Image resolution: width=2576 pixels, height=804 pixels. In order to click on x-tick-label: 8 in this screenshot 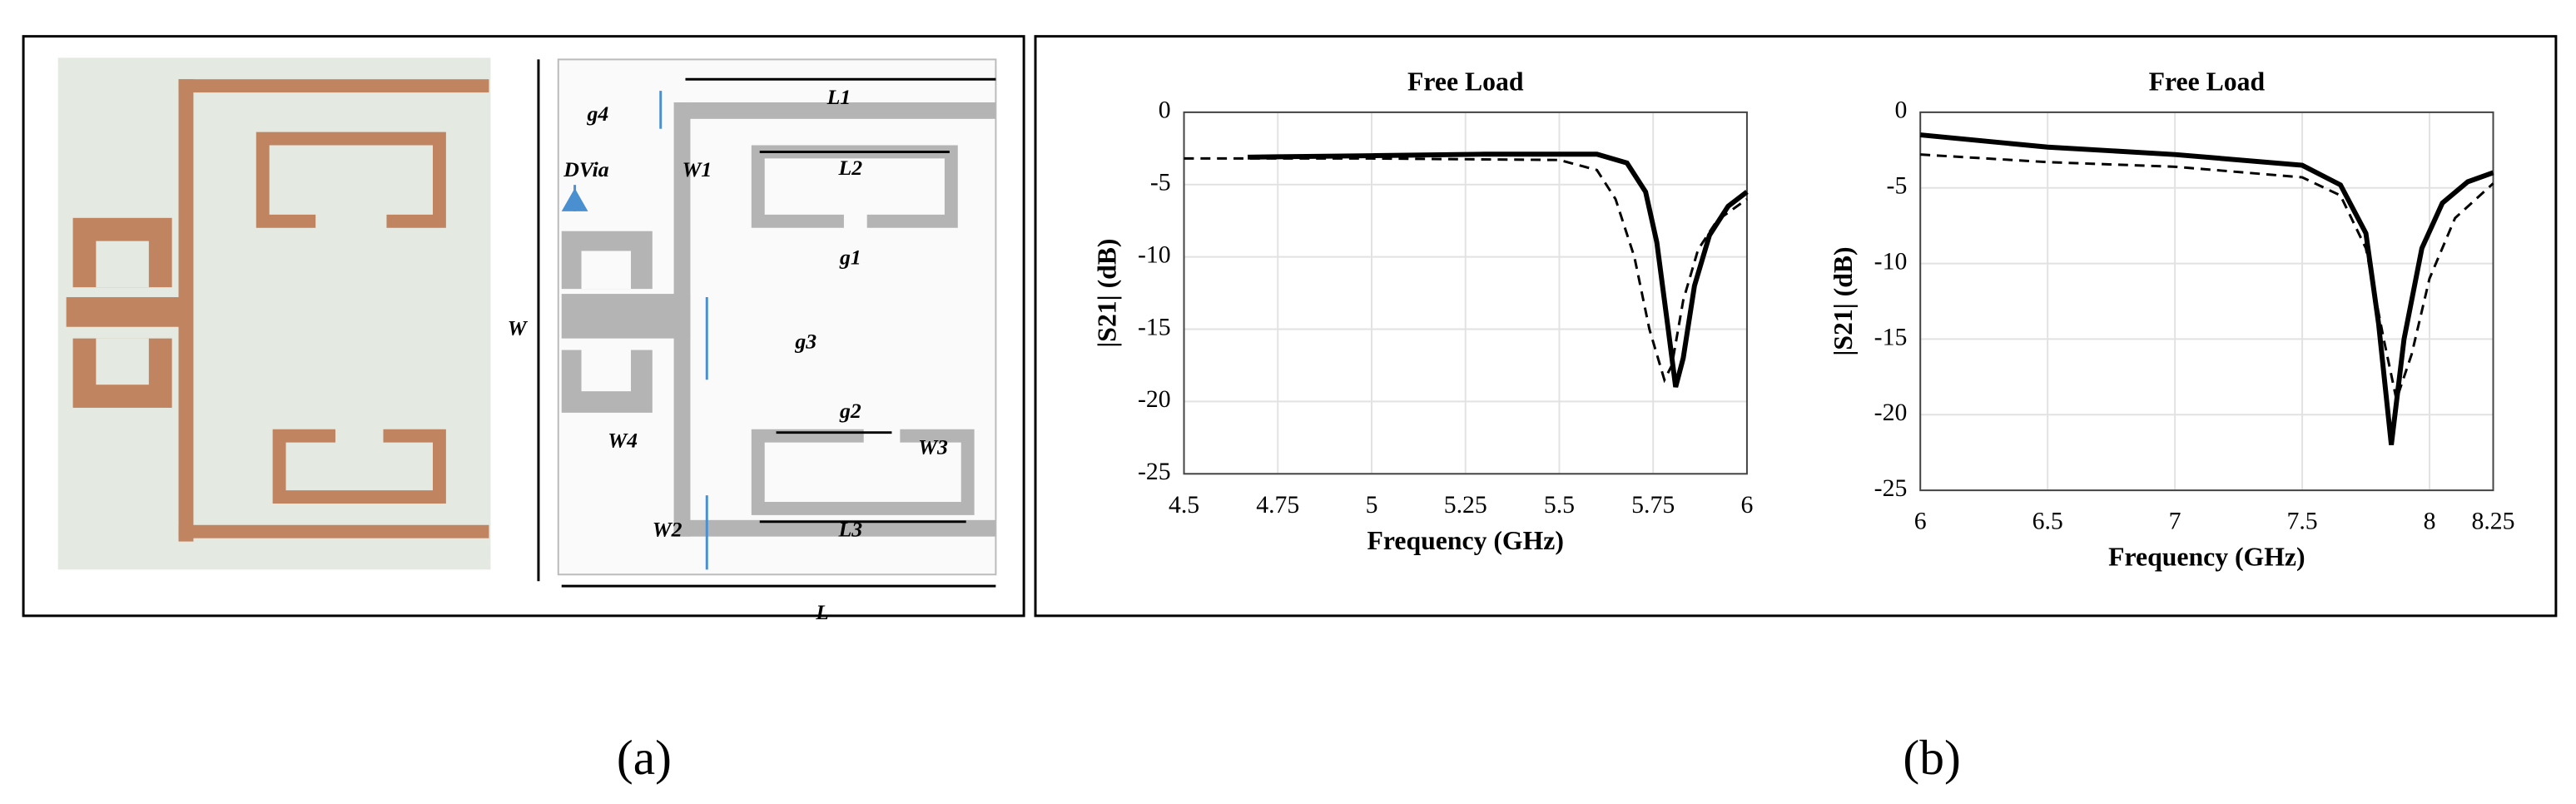, I will do `click(2430, 521)`.